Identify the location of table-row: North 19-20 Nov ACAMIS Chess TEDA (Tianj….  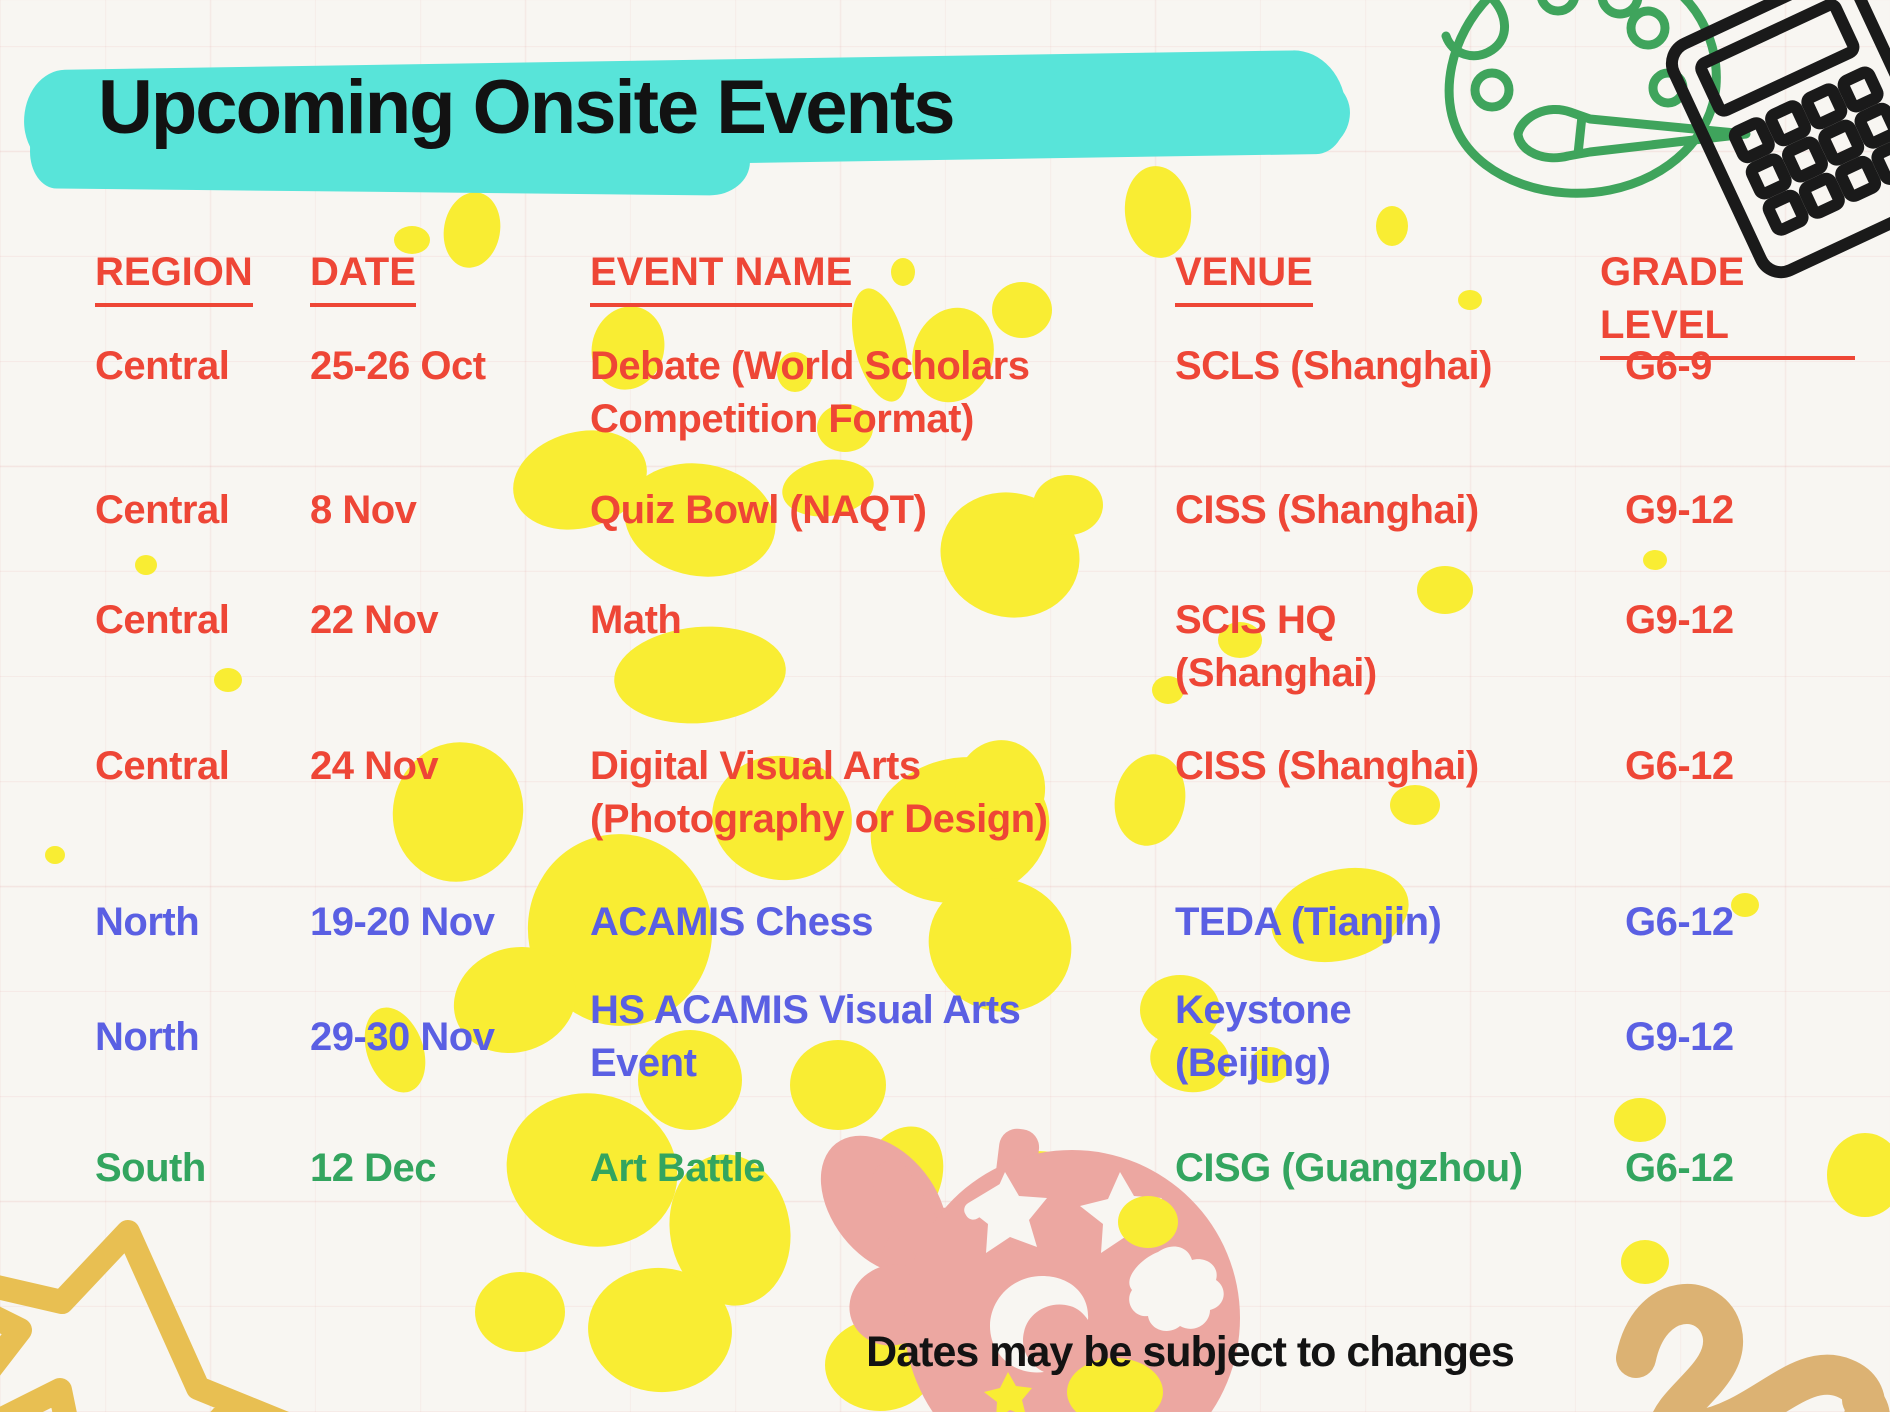
(975, 922).